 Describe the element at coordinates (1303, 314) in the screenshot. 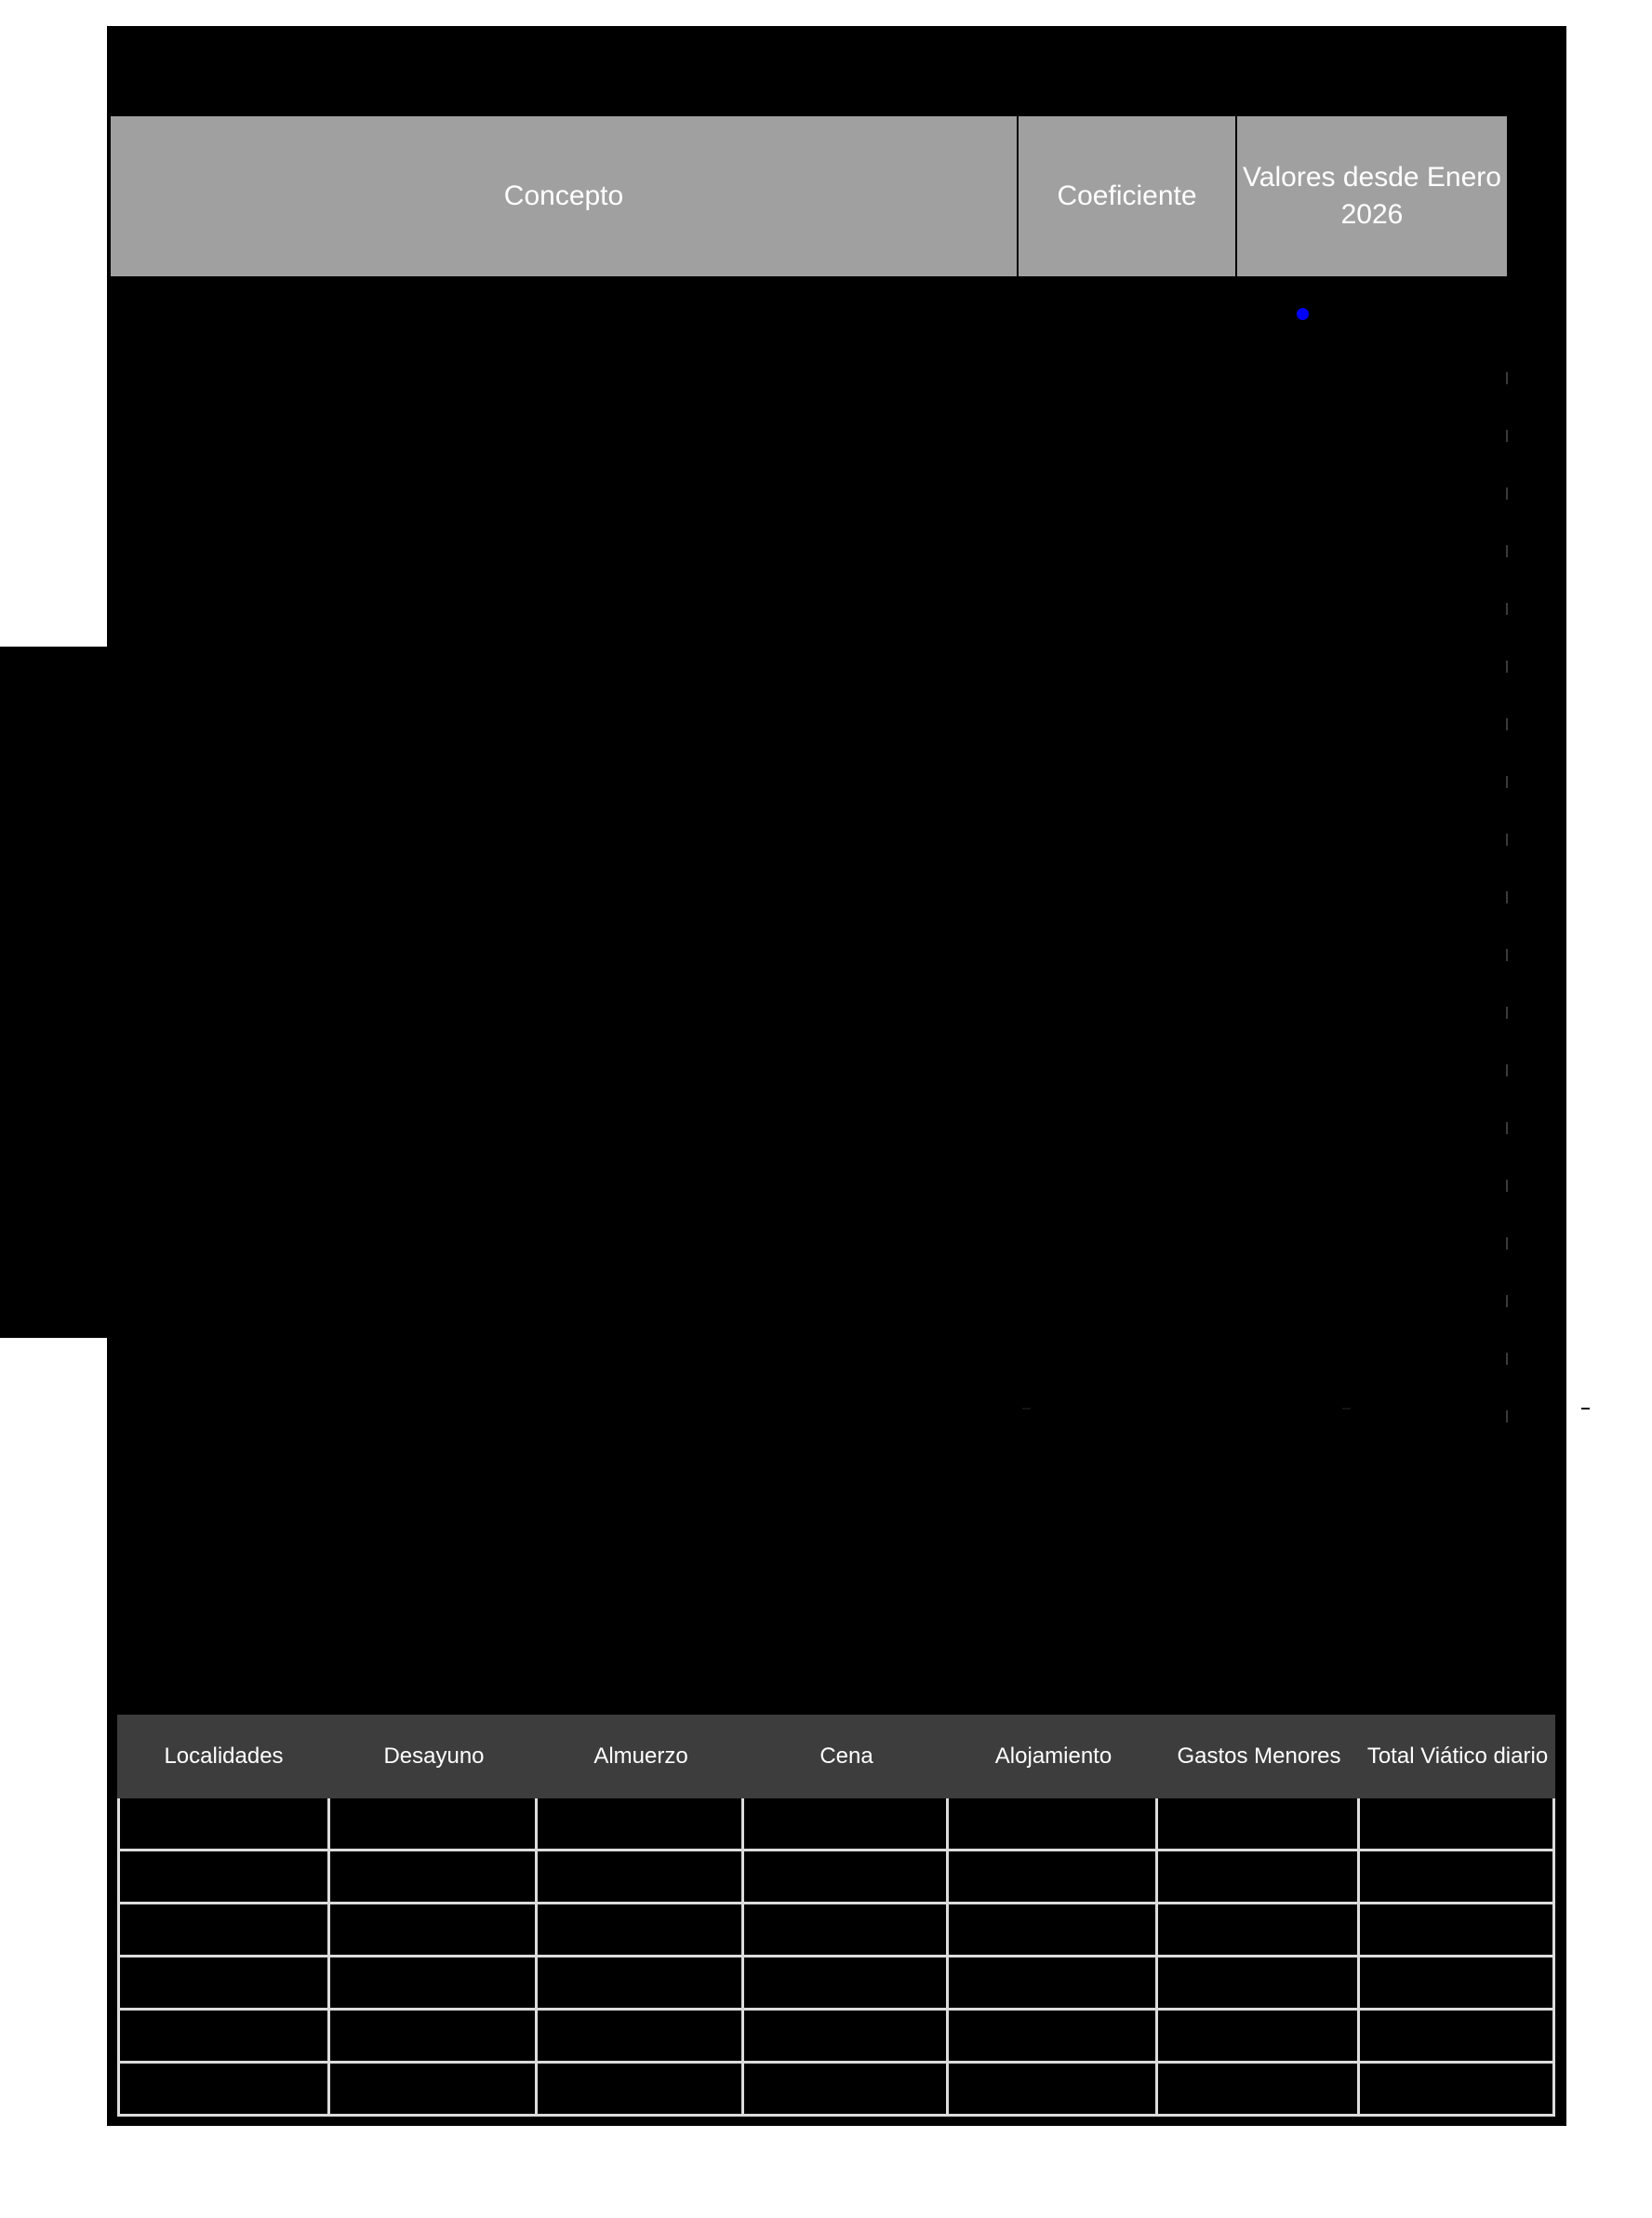

I see `blue-dot-marker` at that location.